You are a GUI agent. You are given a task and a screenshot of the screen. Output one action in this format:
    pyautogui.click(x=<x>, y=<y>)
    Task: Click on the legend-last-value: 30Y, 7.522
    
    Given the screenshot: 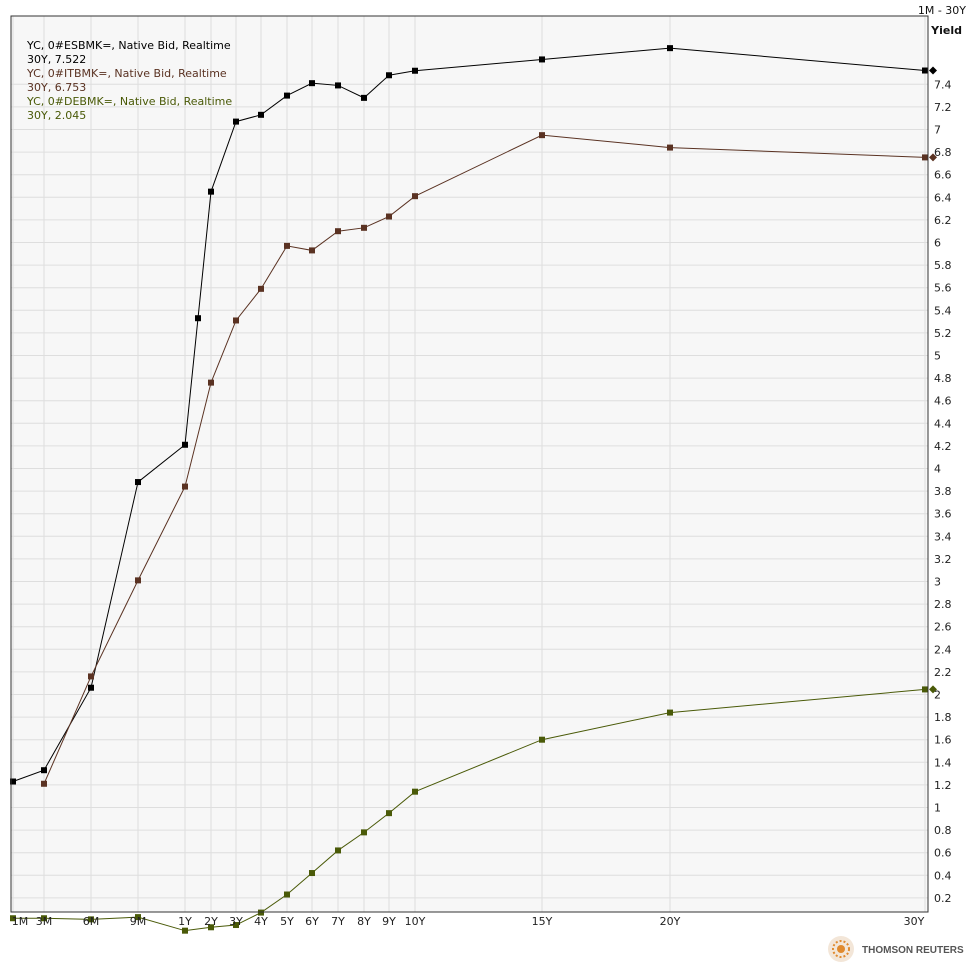 What is the action you would take?
    pyautogui.click(x=56, y=59)
    